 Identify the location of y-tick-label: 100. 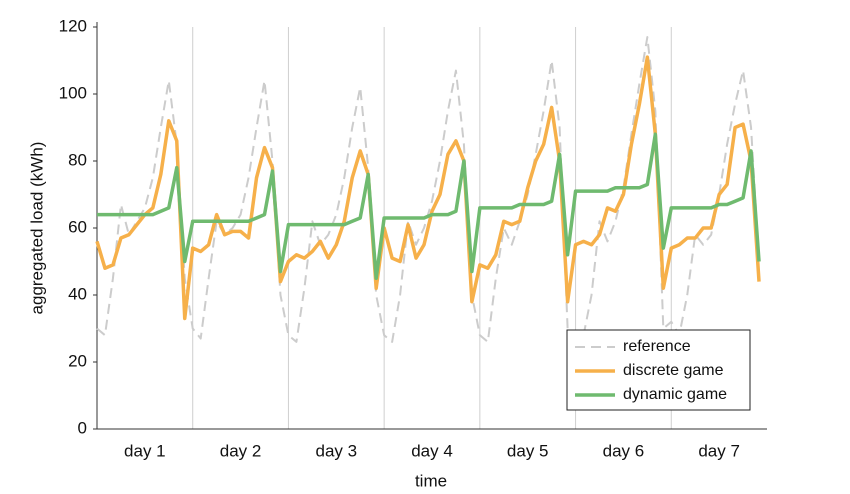
(73, 92).